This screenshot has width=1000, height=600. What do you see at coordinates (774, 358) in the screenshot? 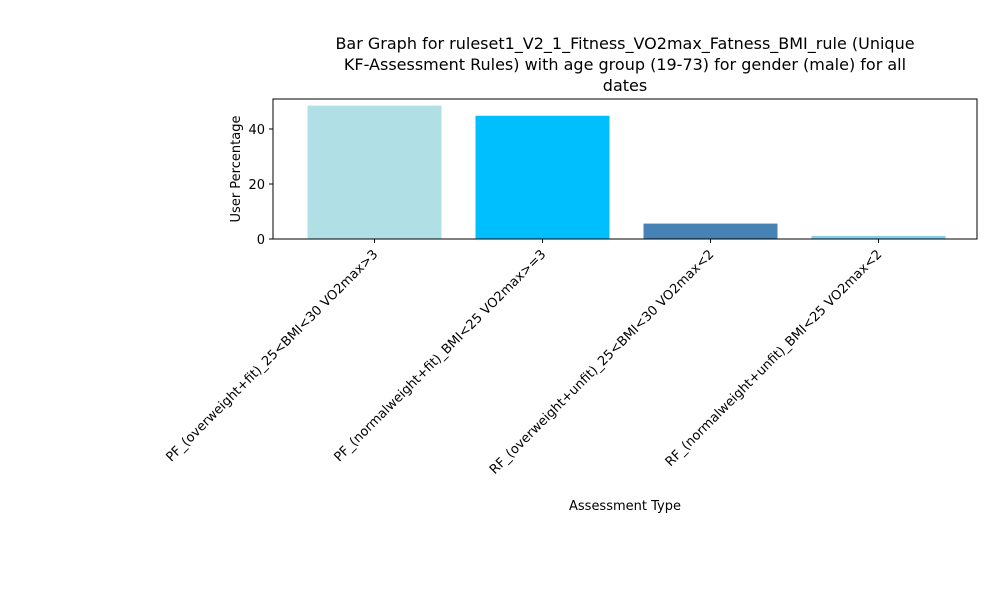
I see `x-tick-label-4: RF_(normalweight+unfit)_BMI<25 VO2max<2` at bounding box center [774, 358].